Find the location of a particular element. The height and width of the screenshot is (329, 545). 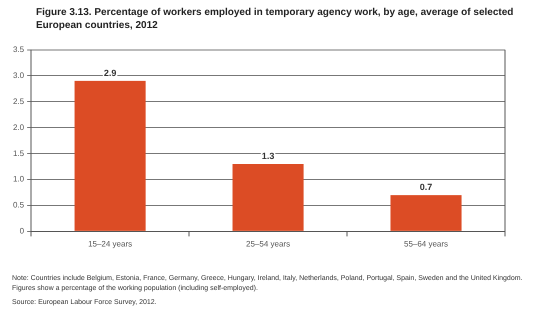

y-tick-label: 0 is located at coordinates (22, 231).